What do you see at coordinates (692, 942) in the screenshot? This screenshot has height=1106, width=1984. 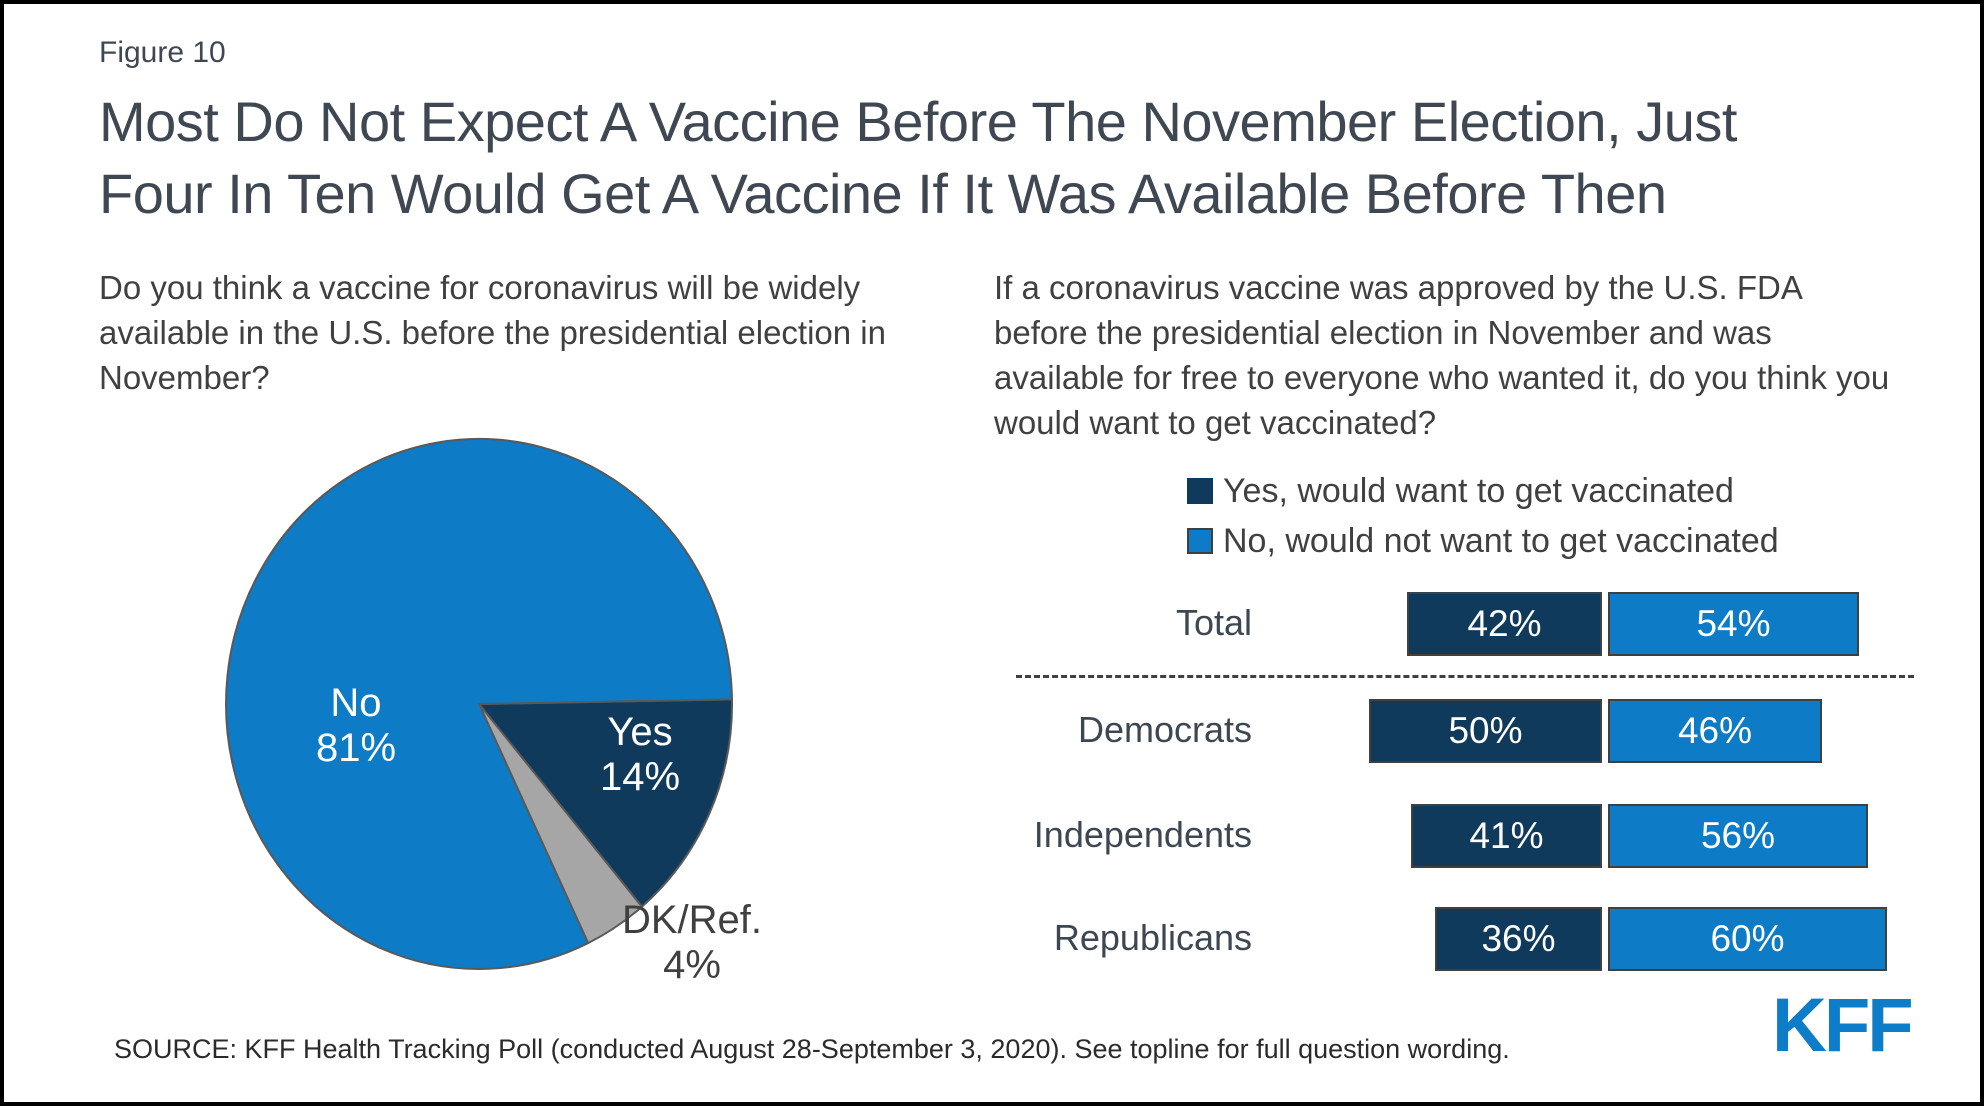 I see `pie-slice-label-dk-ref-: DK/Ref. 4%` at bounding box center [692, 942].